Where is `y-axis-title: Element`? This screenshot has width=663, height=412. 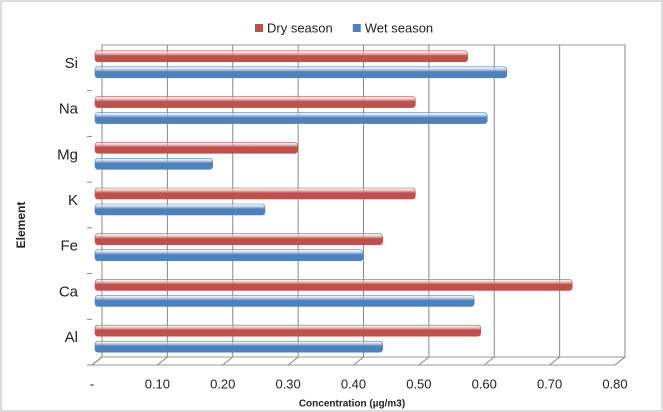
y-axis-title: Element is located at coordinates (21, 225).